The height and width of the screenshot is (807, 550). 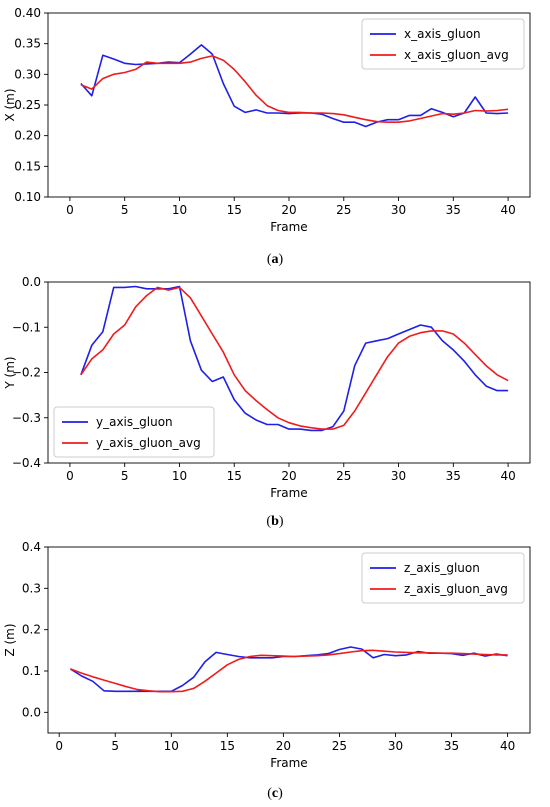 I want to click on y-tick-label: 0.25, so click(x=27, y=105).